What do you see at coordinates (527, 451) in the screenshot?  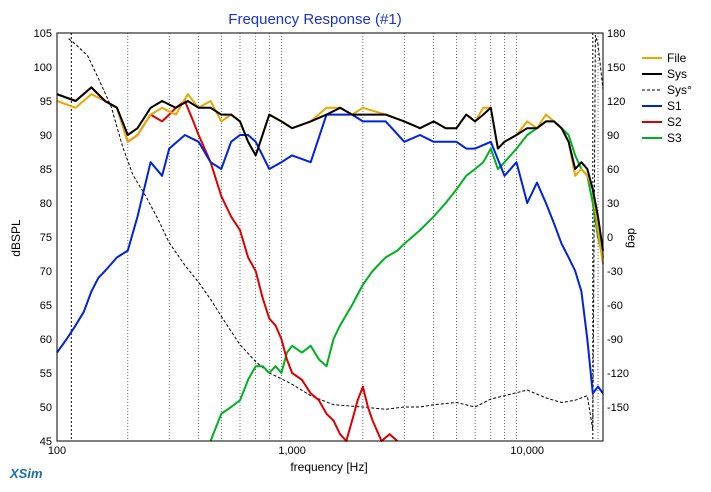 I see `x-tick-label: 10,000` at bounding box center [527, 451].